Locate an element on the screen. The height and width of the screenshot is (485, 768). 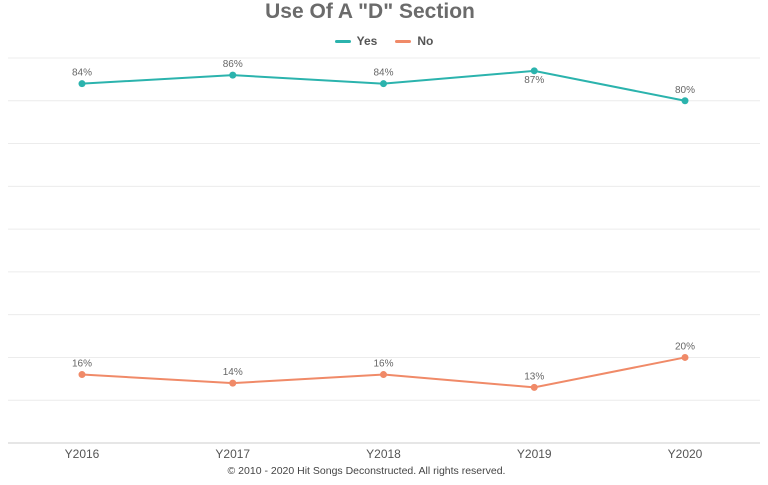
series-no: 16% 14% 16% 13% 20% is located at coordinates (383, 366).